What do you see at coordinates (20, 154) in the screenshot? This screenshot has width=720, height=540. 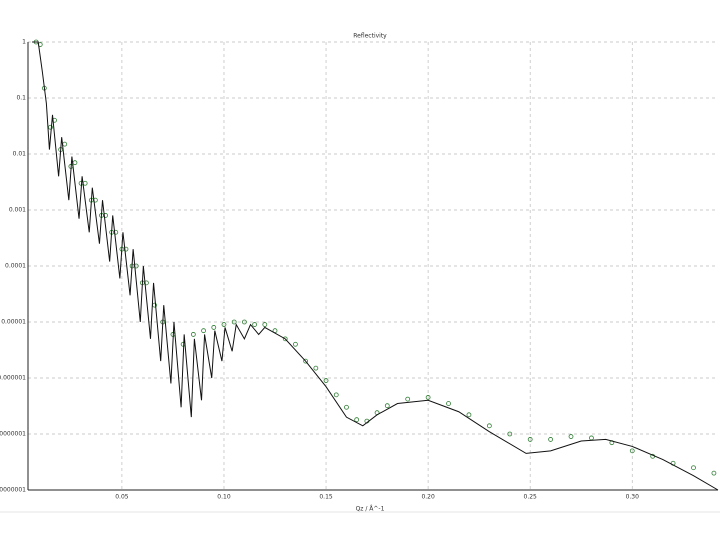 I see `y-tick-label: 0.01` at bounding box center [20, 154].